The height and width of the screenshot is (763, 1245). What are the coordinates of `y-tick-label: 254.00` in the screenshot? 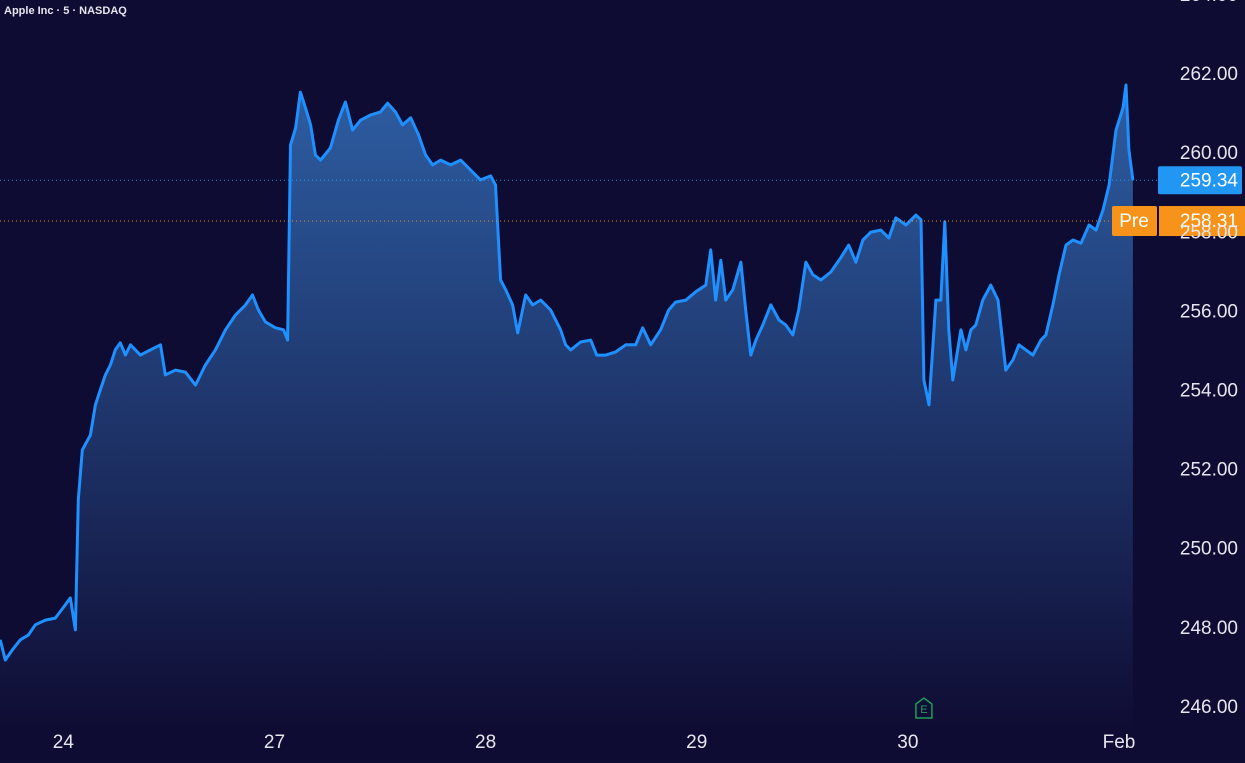 It's located at (1209, 390).